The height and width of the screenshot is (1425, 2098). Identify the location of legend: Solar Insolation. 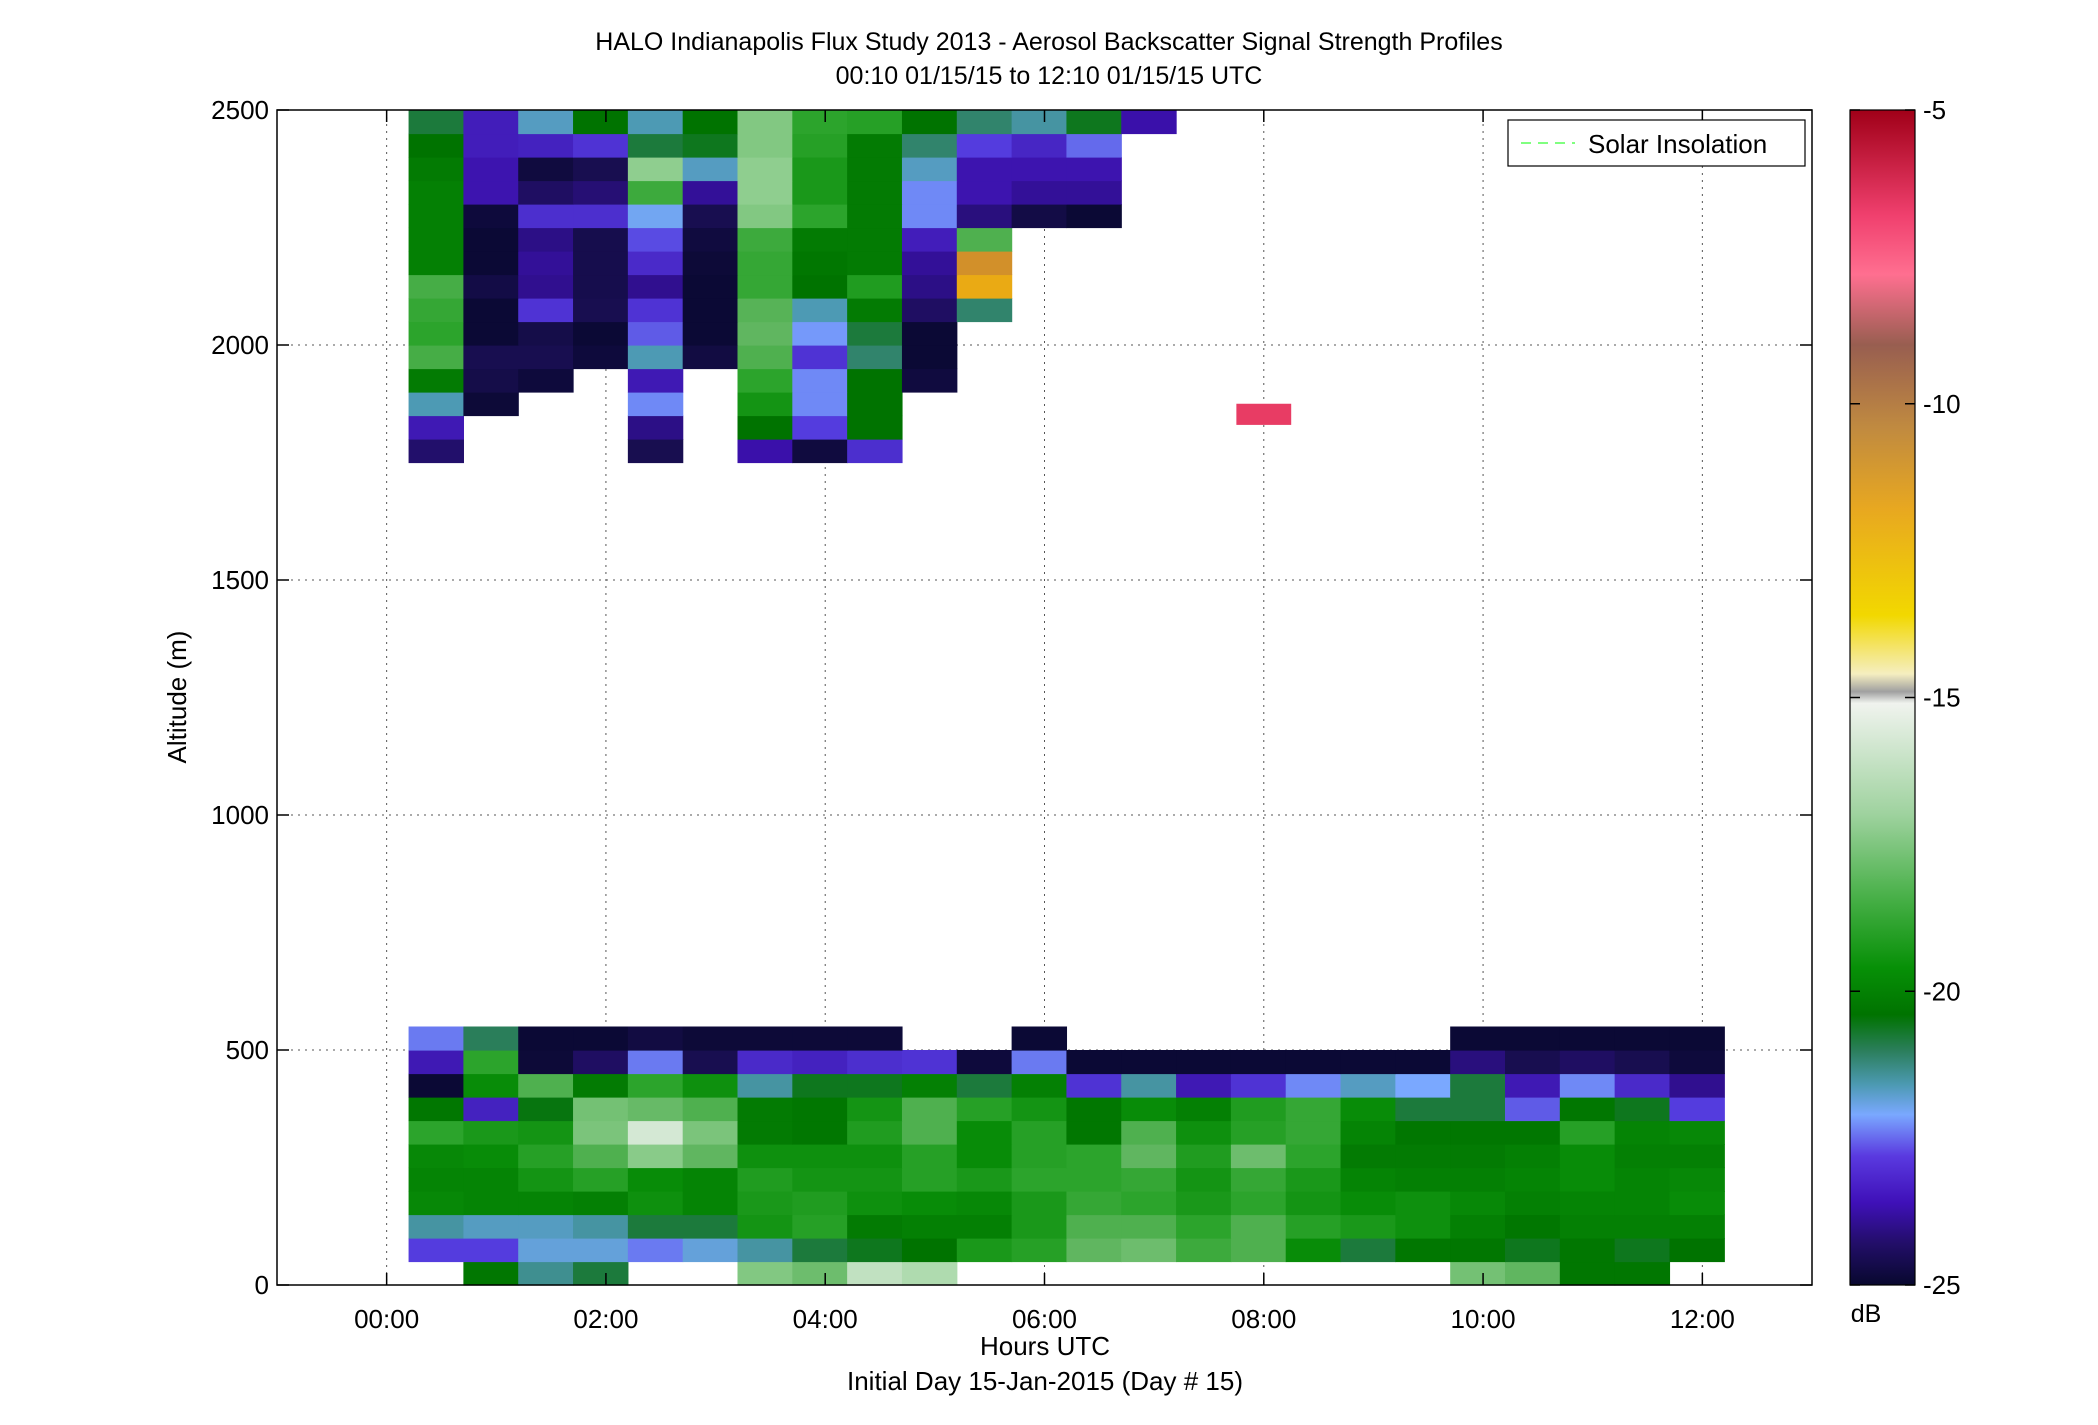
(1656, 143).